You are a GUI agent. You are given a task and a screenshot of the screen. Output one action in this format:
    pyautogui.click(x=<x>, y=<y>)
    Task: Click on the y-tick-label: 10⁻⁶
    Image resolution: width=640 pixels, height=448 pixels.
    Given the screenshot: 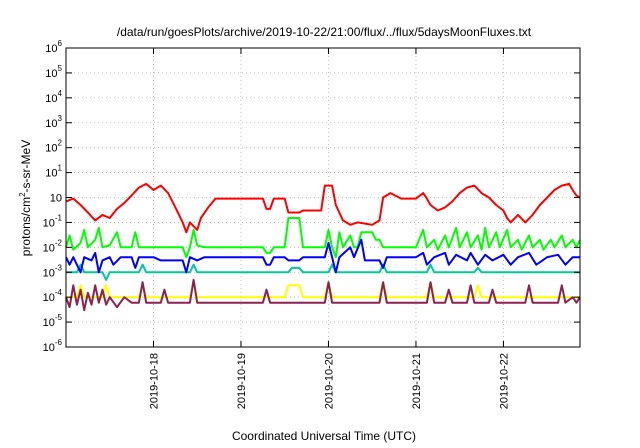 What is the action you would take?
    pyautogui.click(x=53, y=346)
    